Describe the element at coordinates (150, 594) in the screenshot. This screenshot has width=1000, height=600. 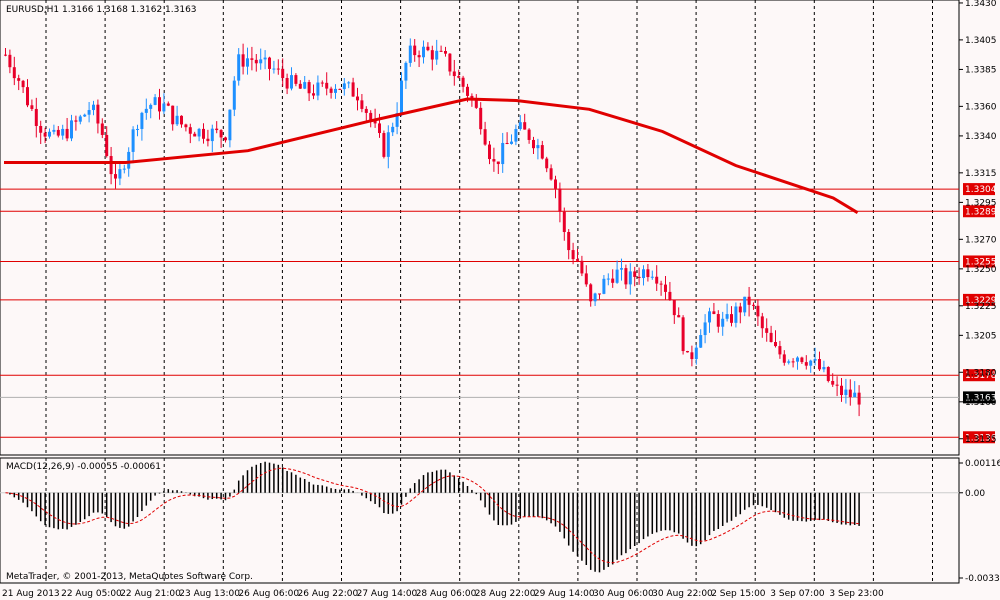
I see `time-tick-label: 22 Aug 21:00` at that location.